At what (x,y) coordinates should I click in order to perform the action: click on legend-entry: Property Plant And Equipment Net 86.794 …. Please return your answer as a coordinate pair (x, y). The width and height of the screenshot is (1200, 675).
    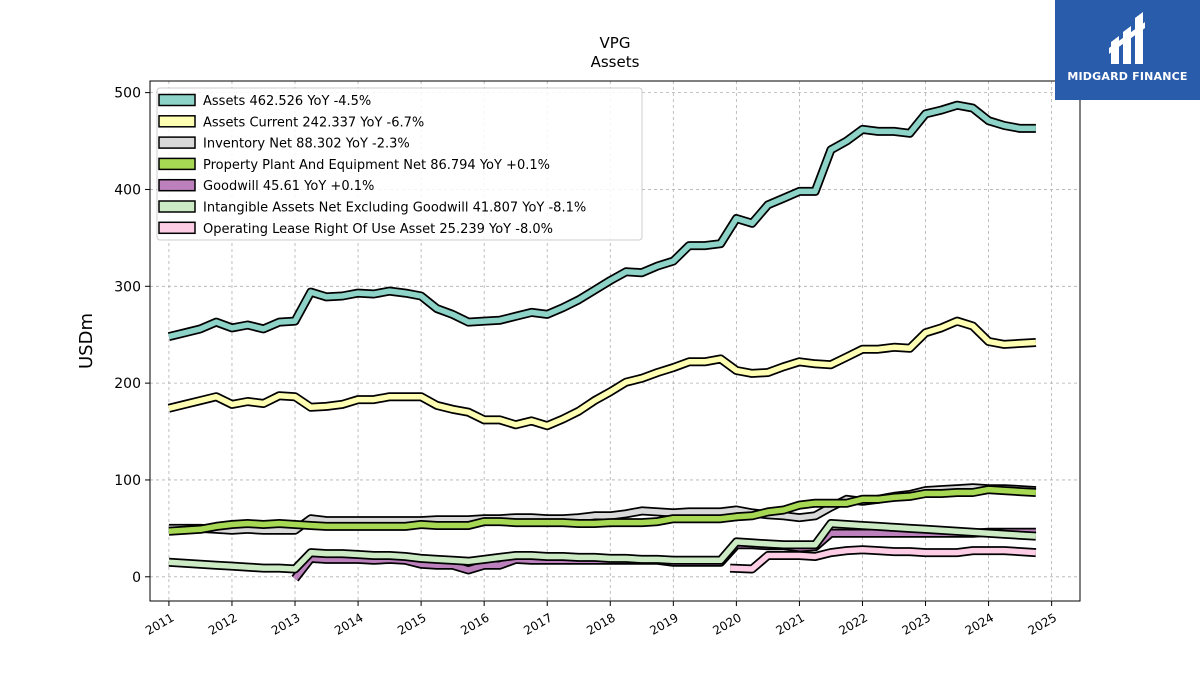
    Looking at the image, I should click on (376, 165).